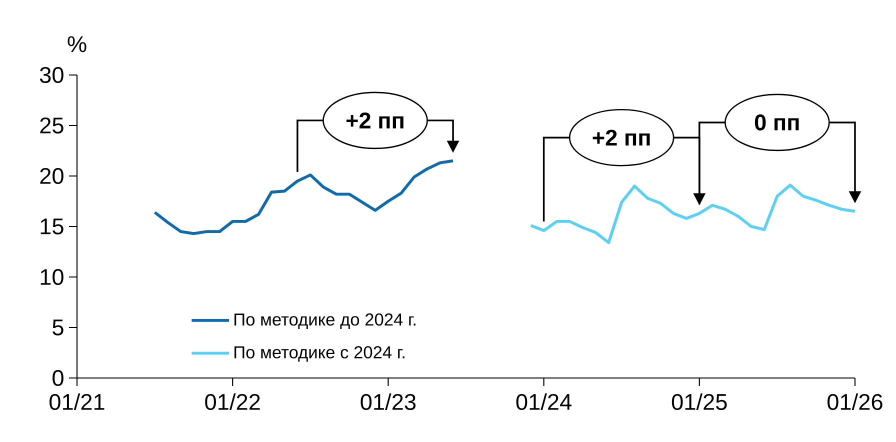 This screenshot has width=896, height=442. Describe the element at coordinates (77, 44) in the screenshot. I see `y-axis-title: %` at that location.